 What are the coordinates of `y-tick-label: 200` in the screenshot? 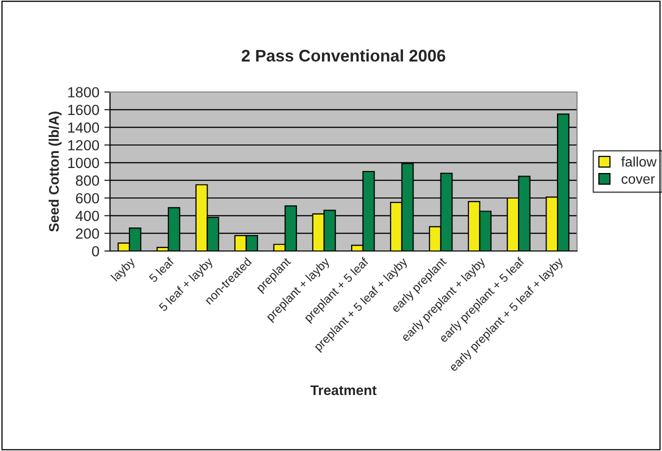 It's located at (88, 233).